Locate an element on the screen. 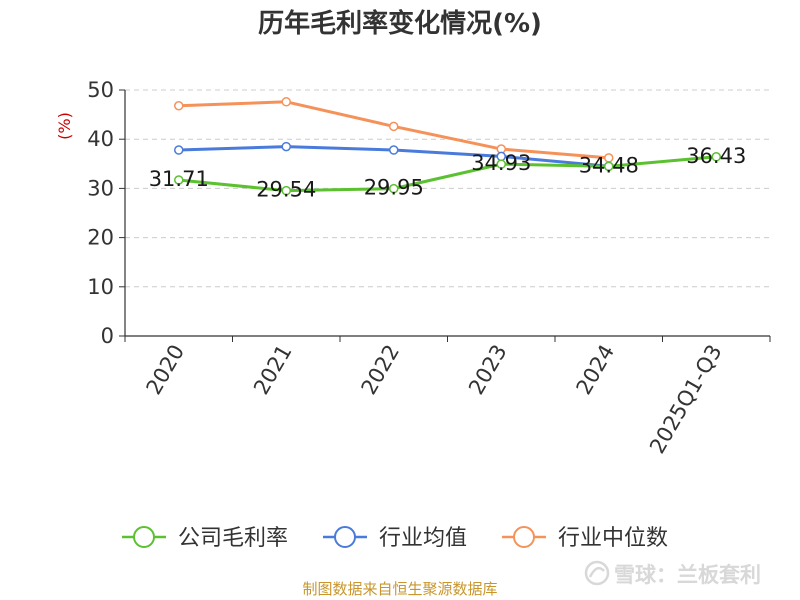  series-industry-median is located at coordinates (394, 130).